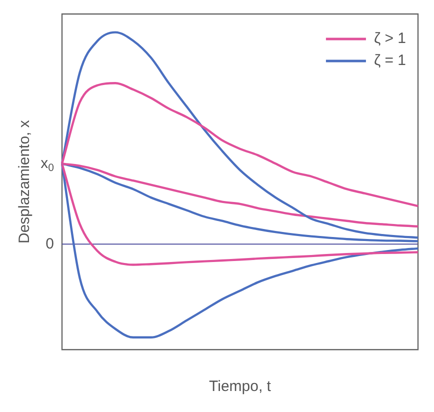  Describe the element at coordinates (390, 39) in the screenshot. I see `legend-label: ζ > 1` at that location.